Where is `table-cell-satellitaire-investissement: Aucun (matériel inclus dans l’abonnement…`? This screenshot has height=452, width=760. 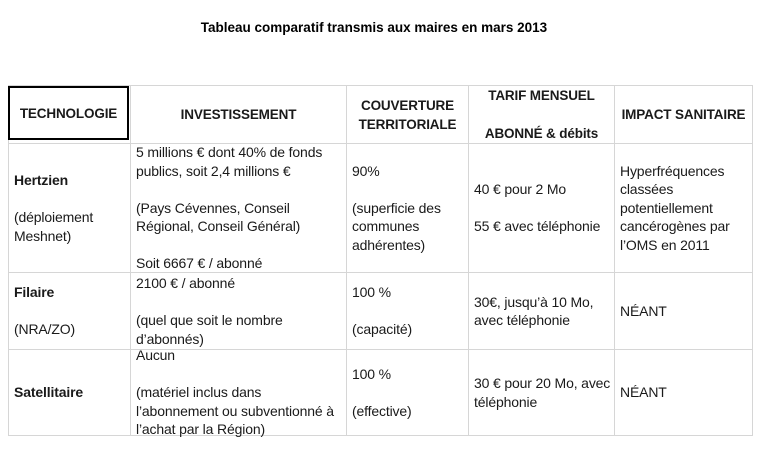 table-cell-satellitaire-investissement: Aucun (matériel inclus dans l’abonnement… is located at coordinates (239, 392).